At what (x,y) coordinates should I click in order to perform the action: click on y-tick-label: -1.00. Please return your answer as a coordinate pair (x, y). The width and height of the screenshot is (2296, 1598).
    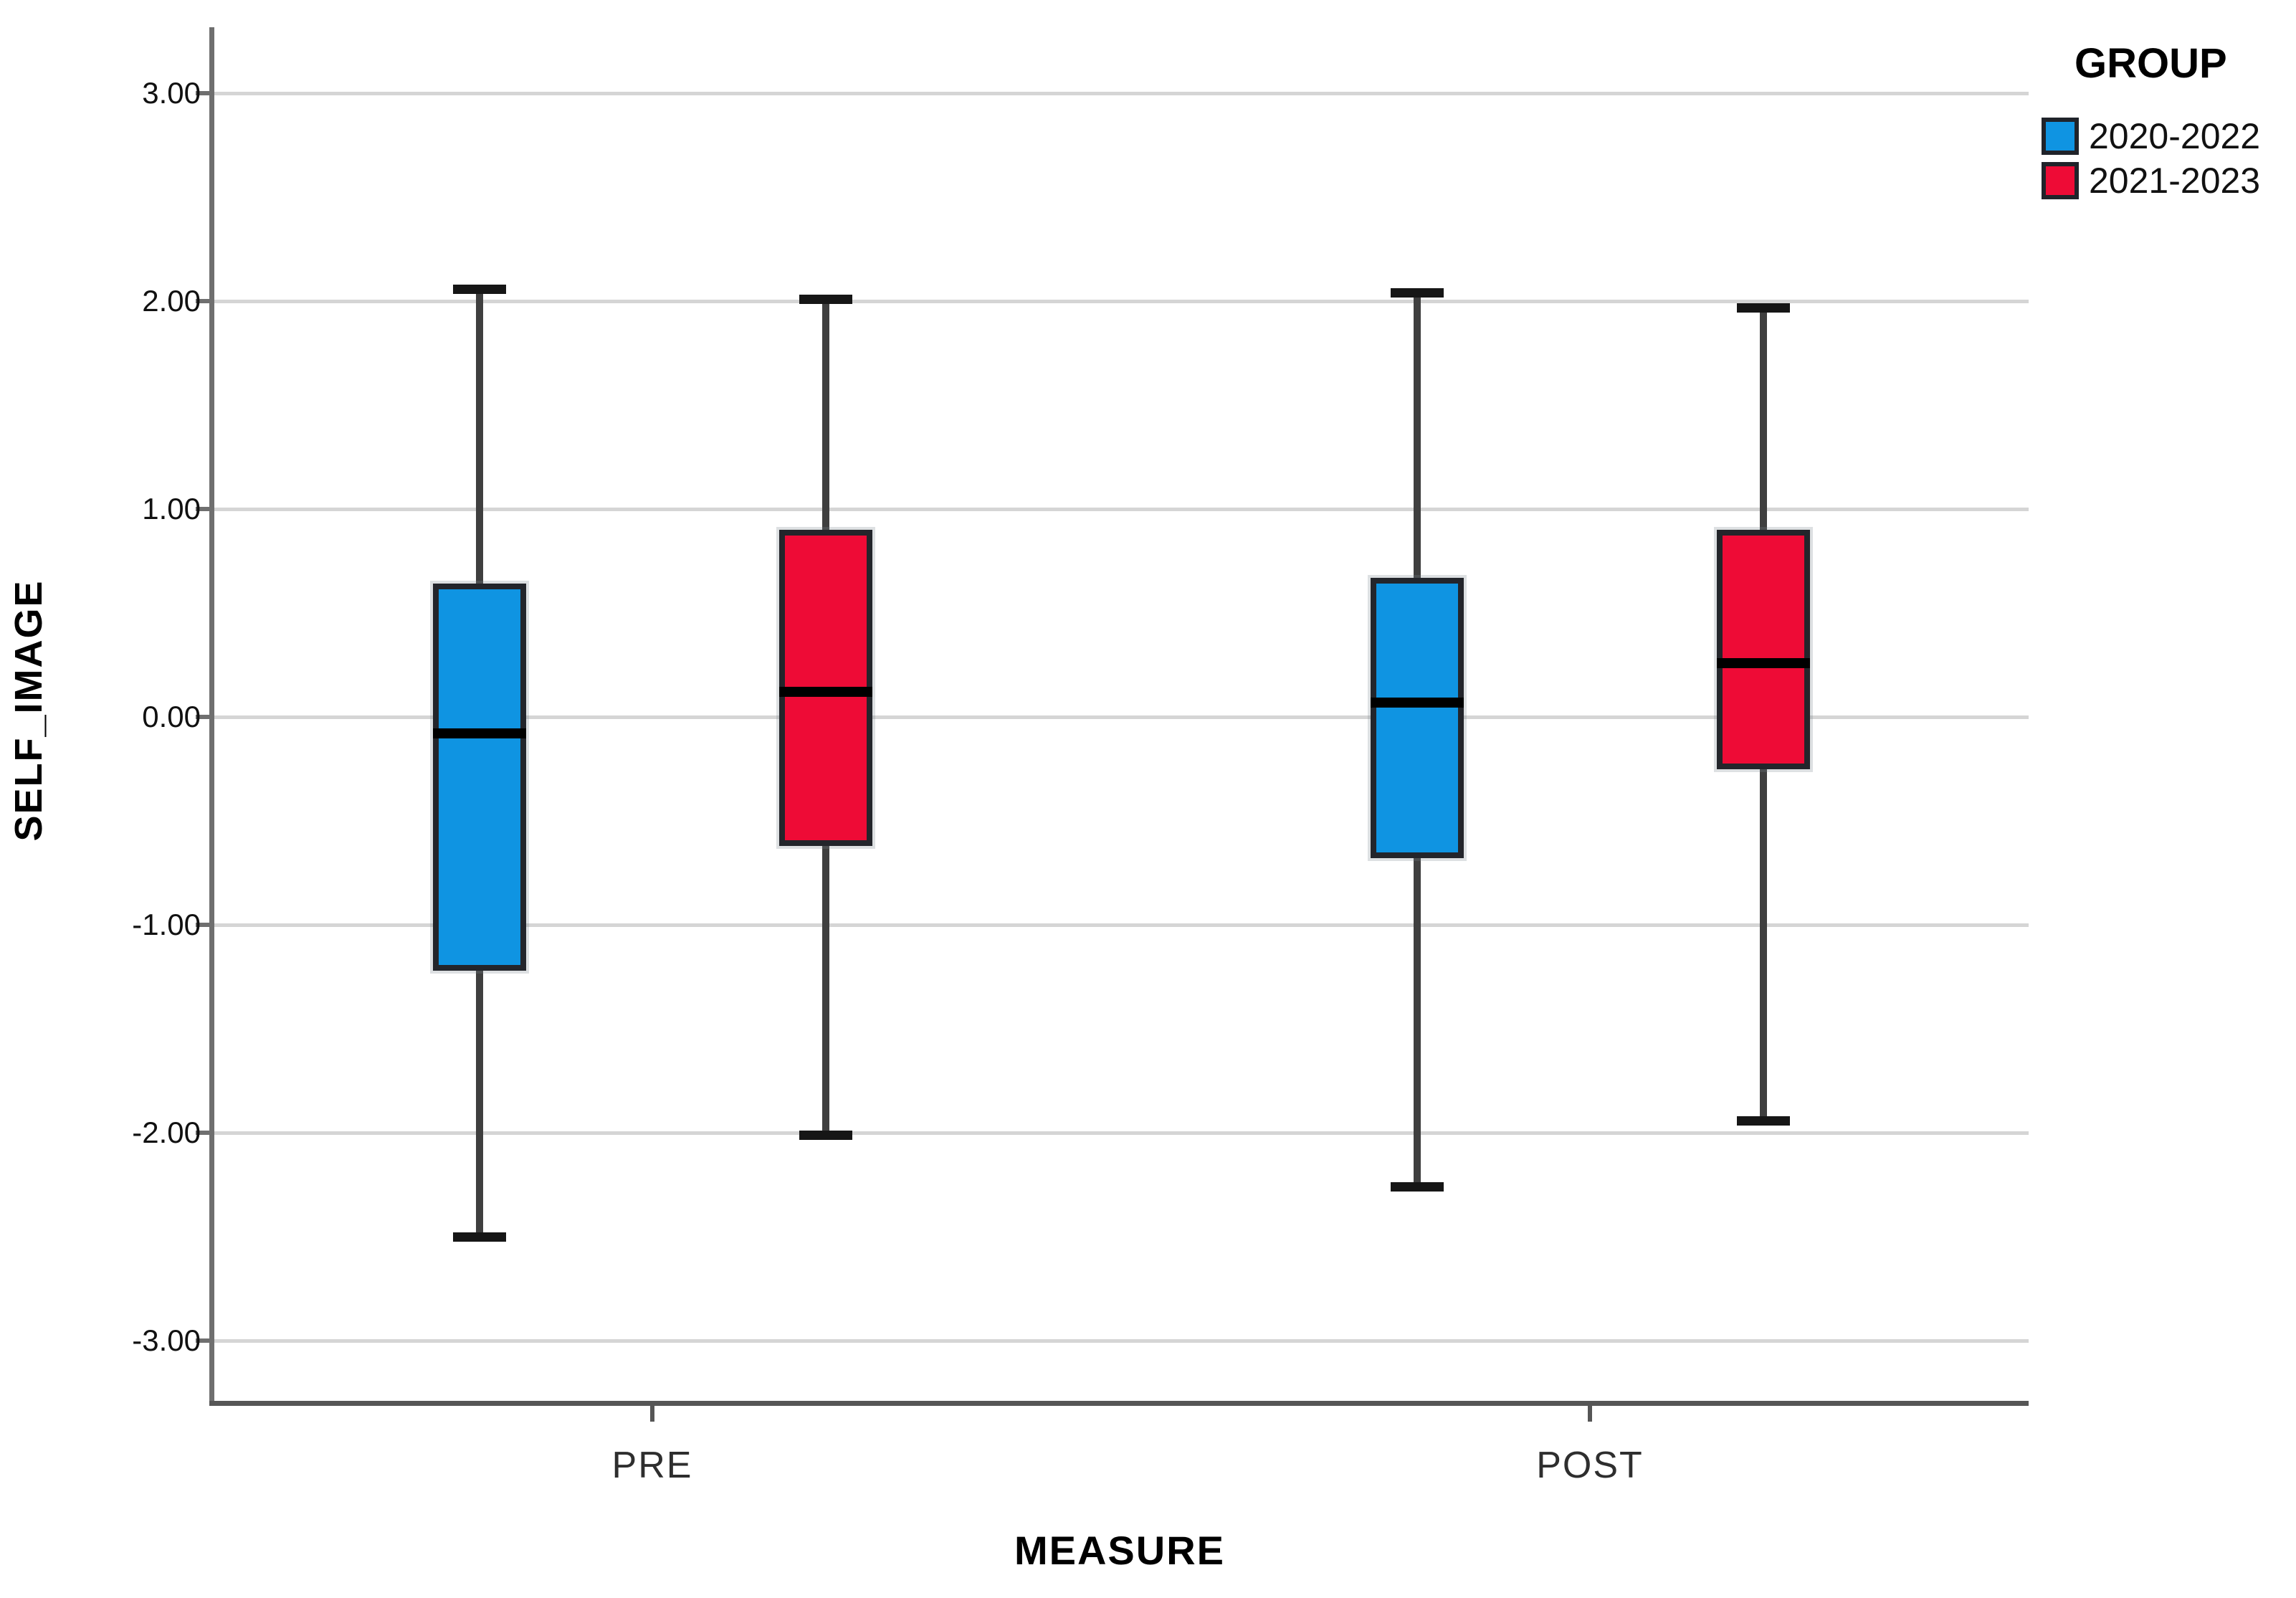
    Looking at the image, I should click on (166, 924).